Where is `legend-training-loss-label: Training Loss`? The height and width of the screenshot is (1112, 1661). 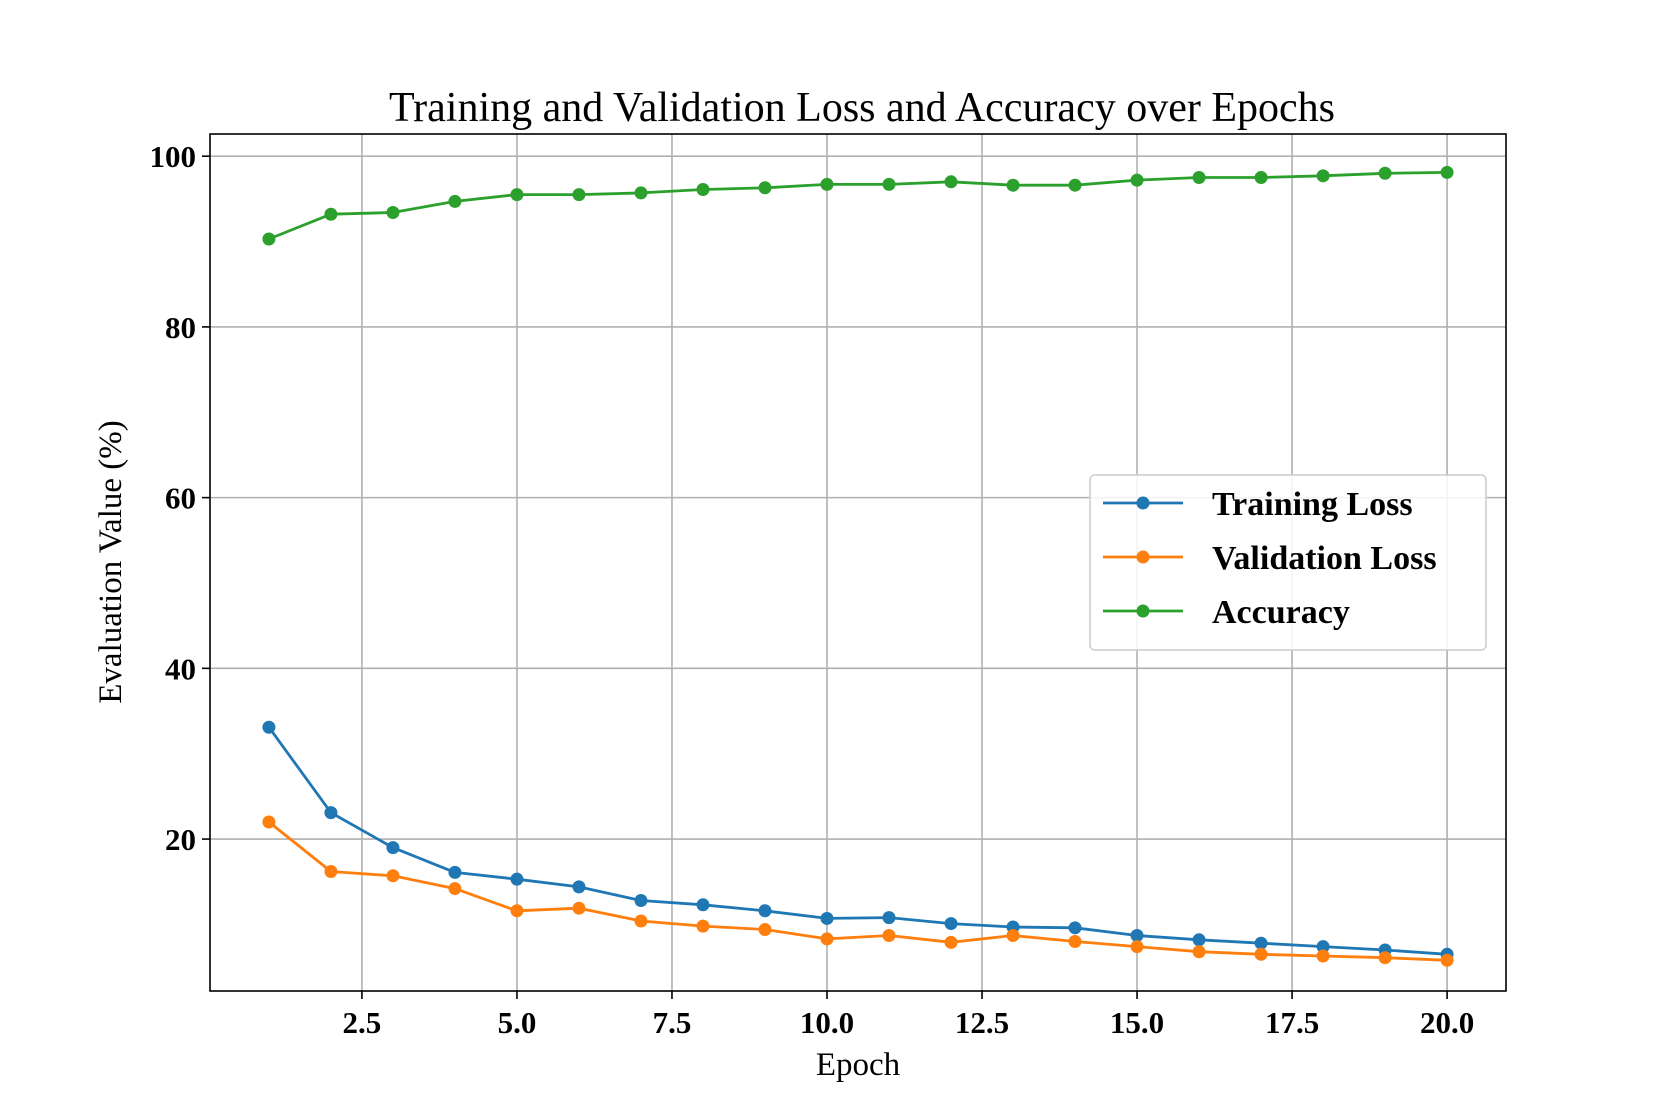 legend-training-loss-label: Training Loss is located at coordinates (1312, 504).